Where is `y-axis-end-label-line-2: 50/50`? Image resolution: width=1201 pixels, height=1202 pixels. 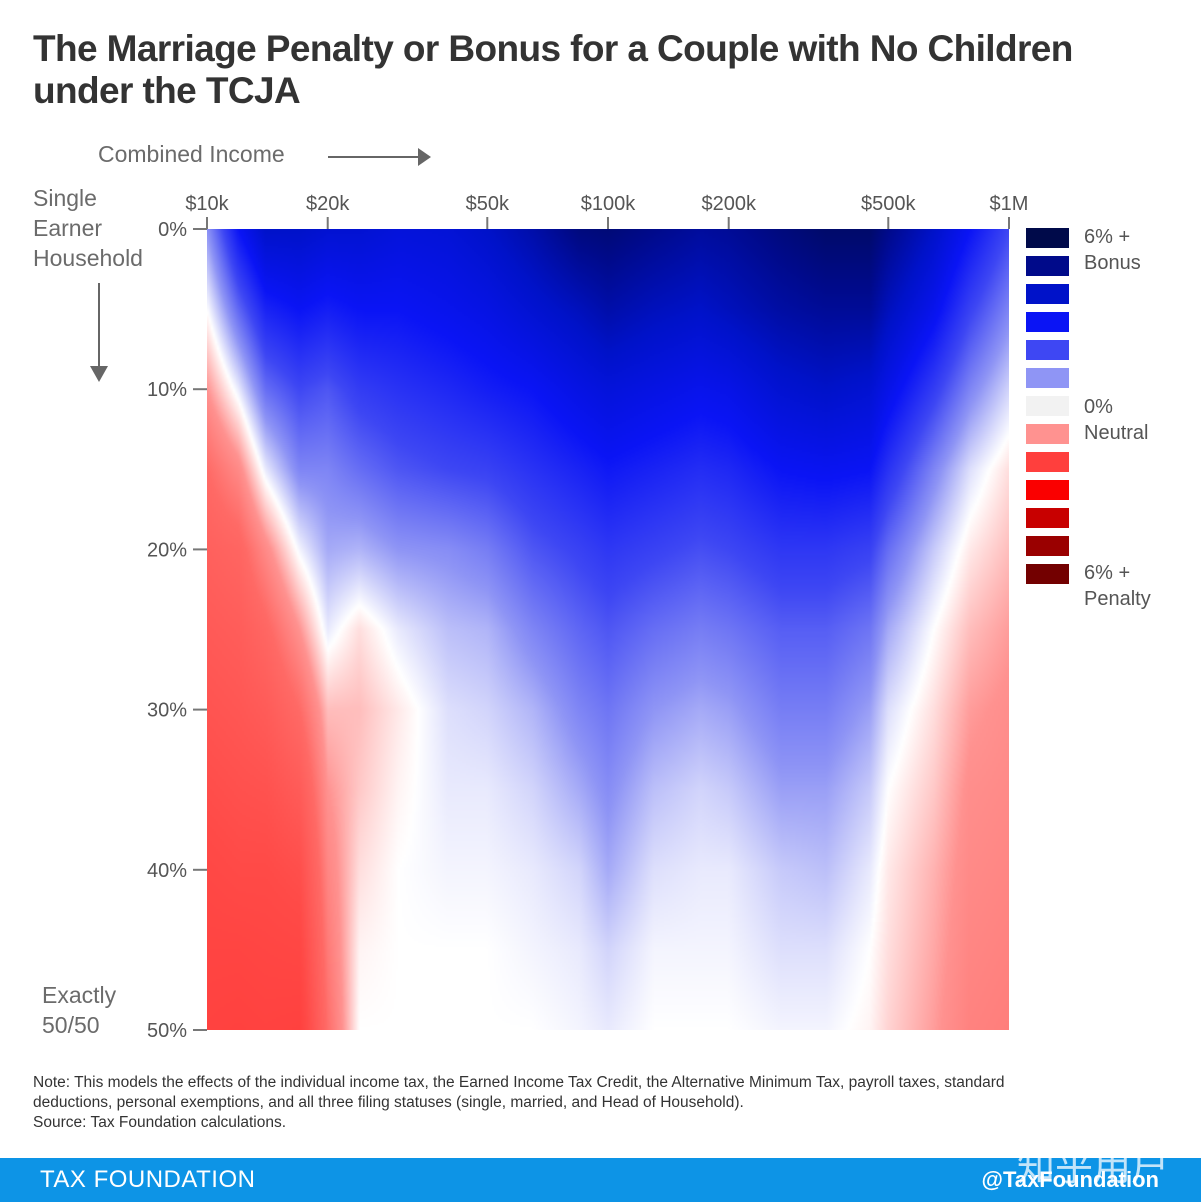 y-axis-end-label-line-2: 50/50 is located at coordinates (71, 1025).